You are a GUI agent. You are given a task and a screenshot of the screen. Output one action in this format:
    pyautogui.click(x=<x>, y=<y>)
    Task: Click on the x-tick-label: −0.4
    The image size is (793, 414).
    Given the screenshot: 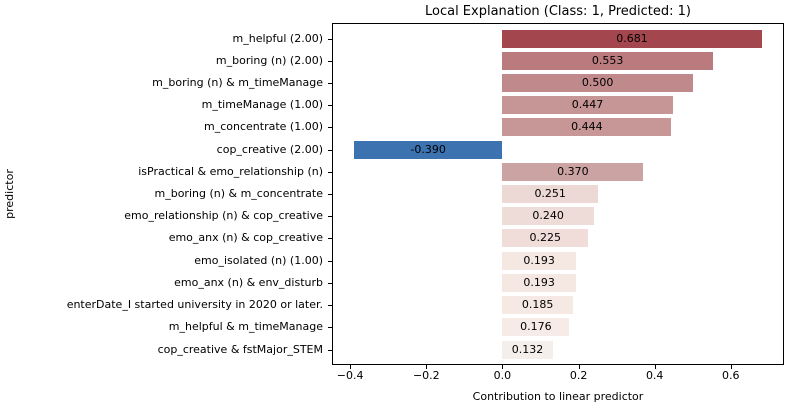 What is the action you would take?
    pyautogui.click(x=350, y=375)
    